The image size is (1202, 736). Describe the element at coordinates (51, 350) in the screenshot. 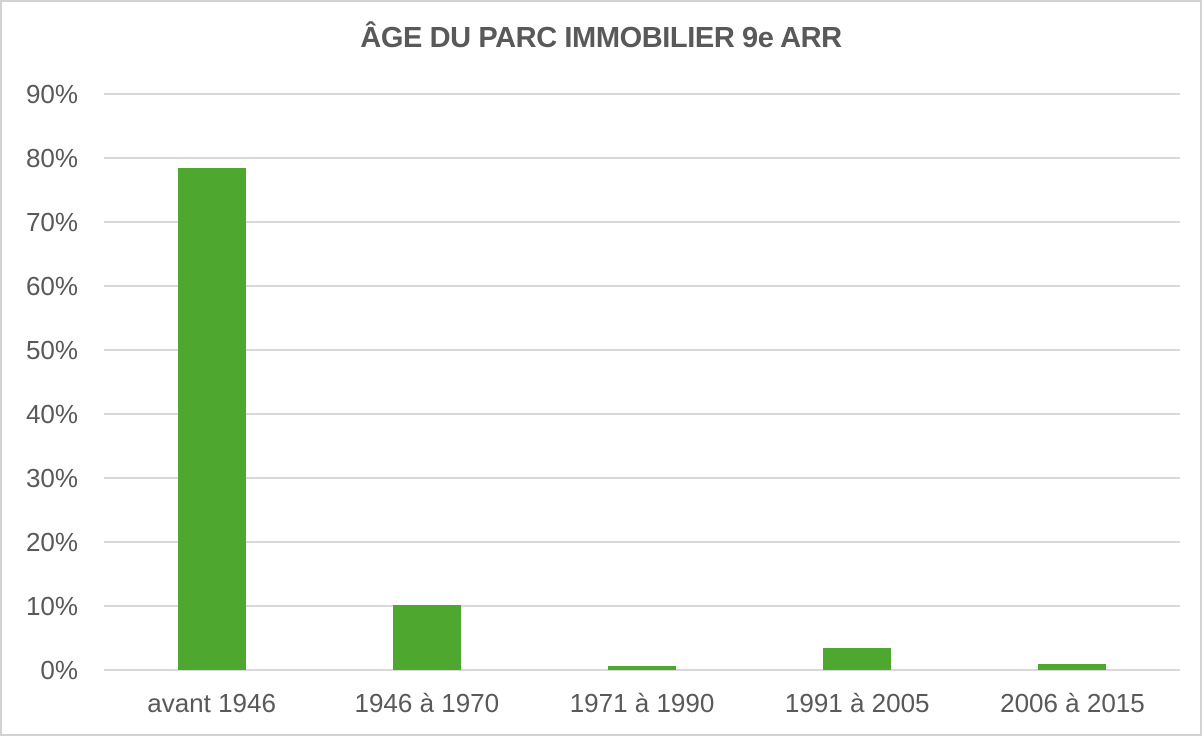

I see `y-tick-label: 50%` at that location.